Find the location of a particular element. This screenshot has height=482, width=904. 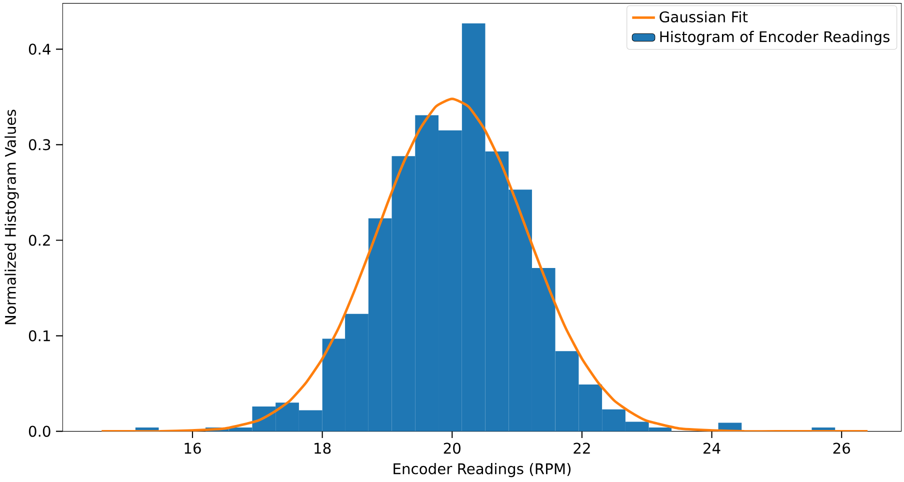

x-tick-label: 18 is located at coordinates (322, 448).